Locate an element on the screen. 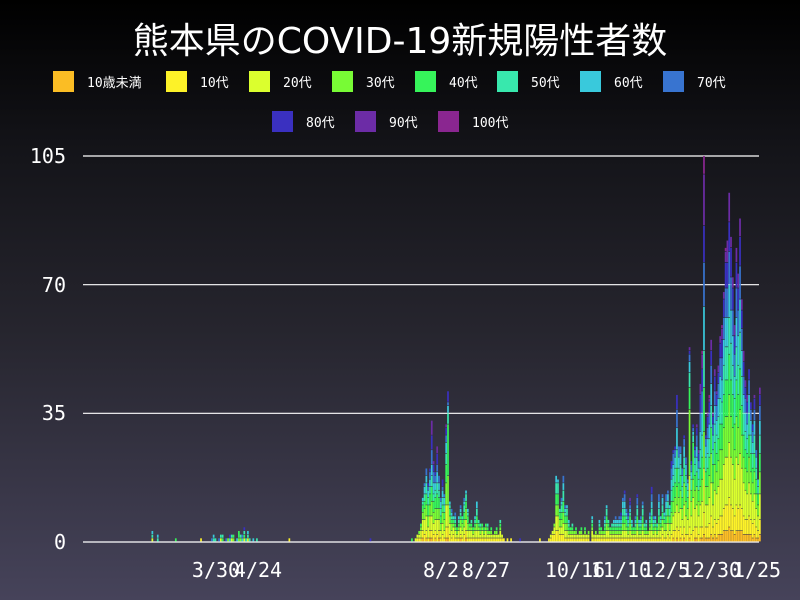 Image resolution: width=800 pixels, height=600 pixels. bar-segment-10歳未満 is located at coordinates (723, 536).